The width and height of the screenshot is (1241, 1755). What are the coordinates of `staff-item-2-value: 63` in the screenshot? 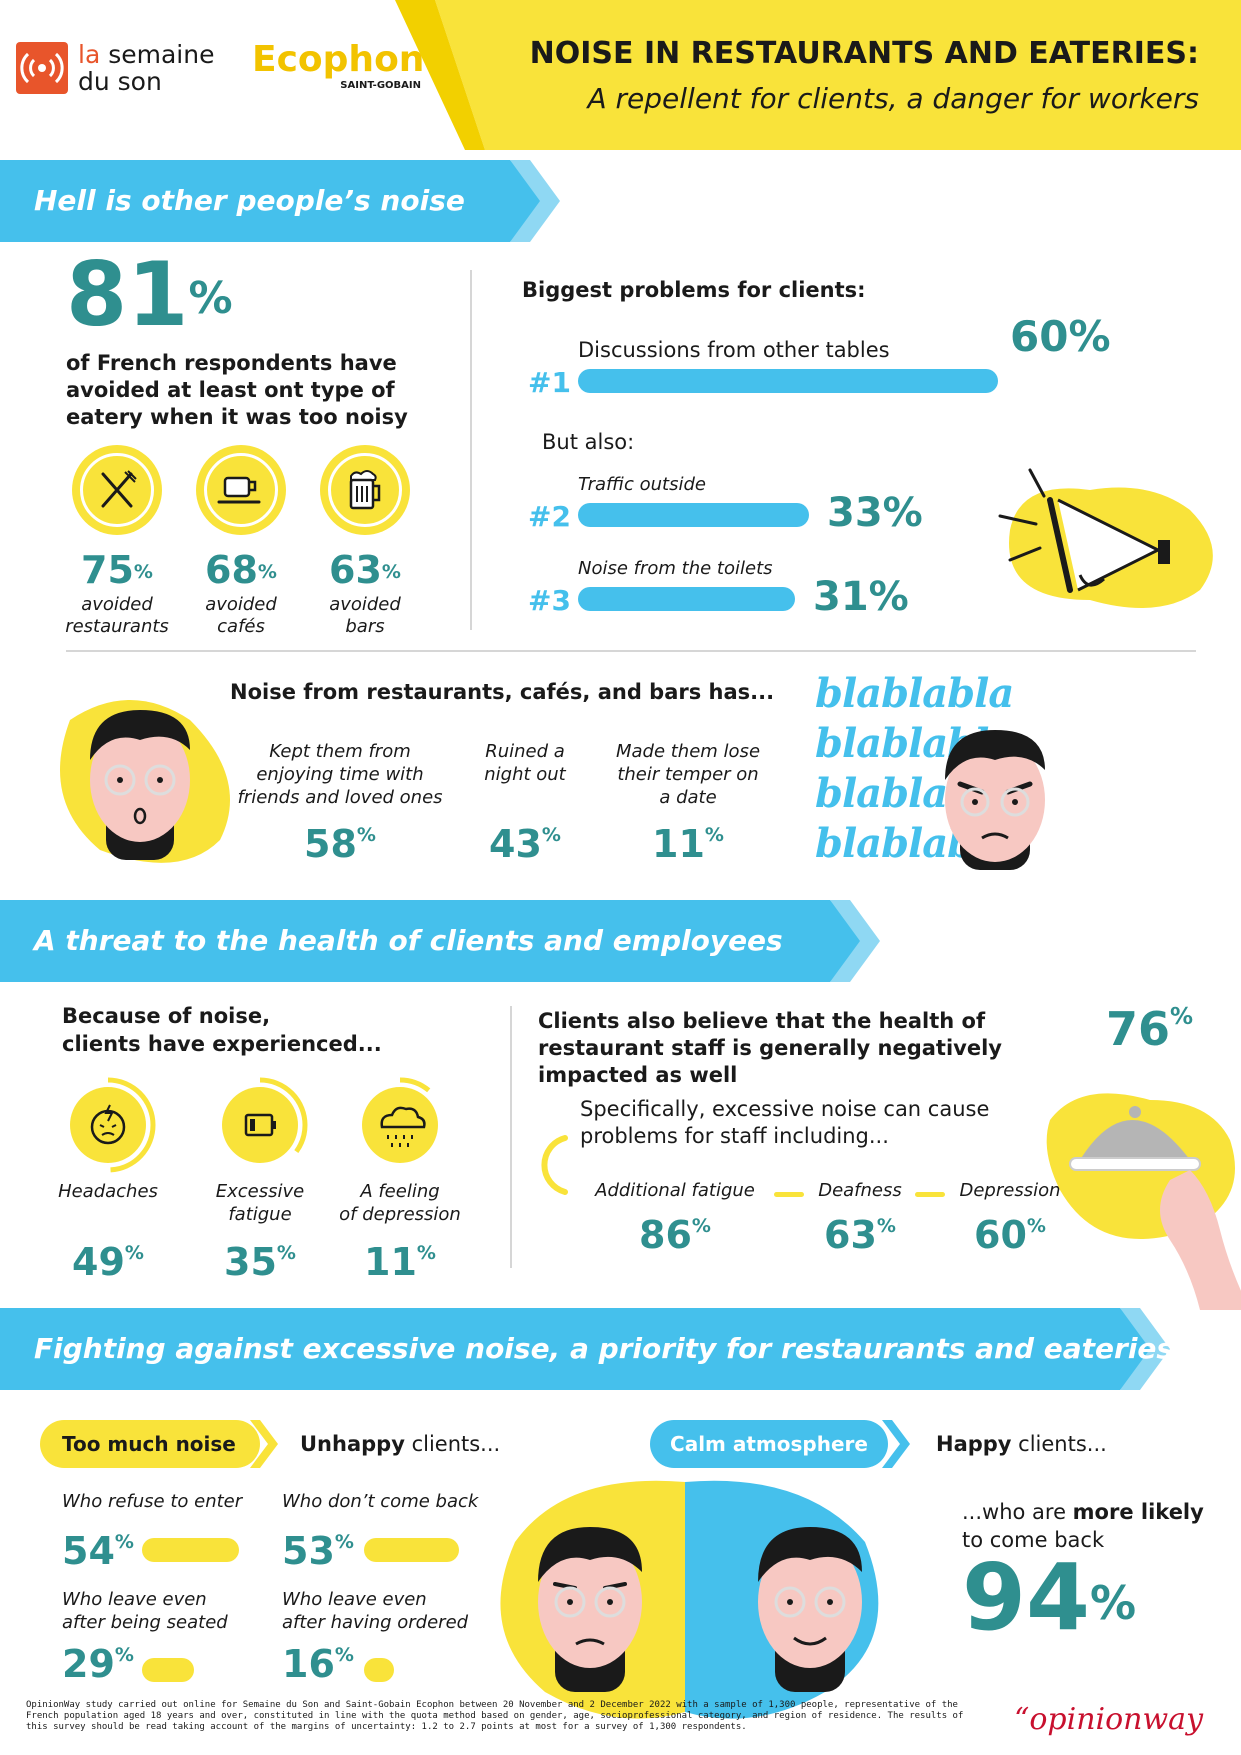 It's located at (850, 1235).